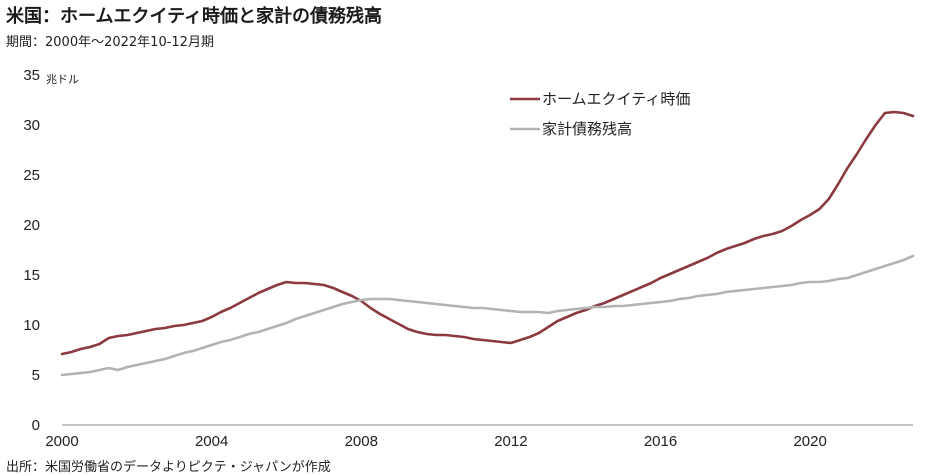 The image size is (927, 476). What do you see at coordinates (168, 467) in the screenshot?
I see `source-note: 出所：米国労働省のデータよりピクテ・ジャパンが作成` at bounding box center [168, 467].